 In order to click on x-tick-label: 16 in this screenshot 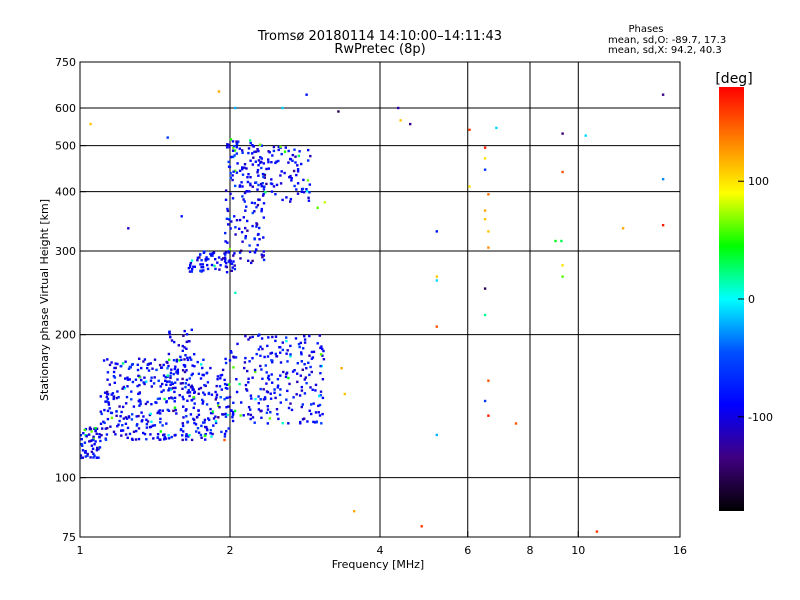, I will do `click(680, 550)`.